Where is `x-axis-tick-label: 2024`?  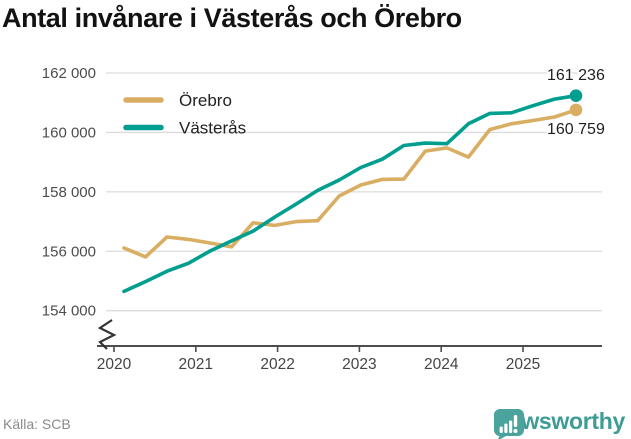
x-axis-tick-label: 2024 is located at coordinates (441, 364).